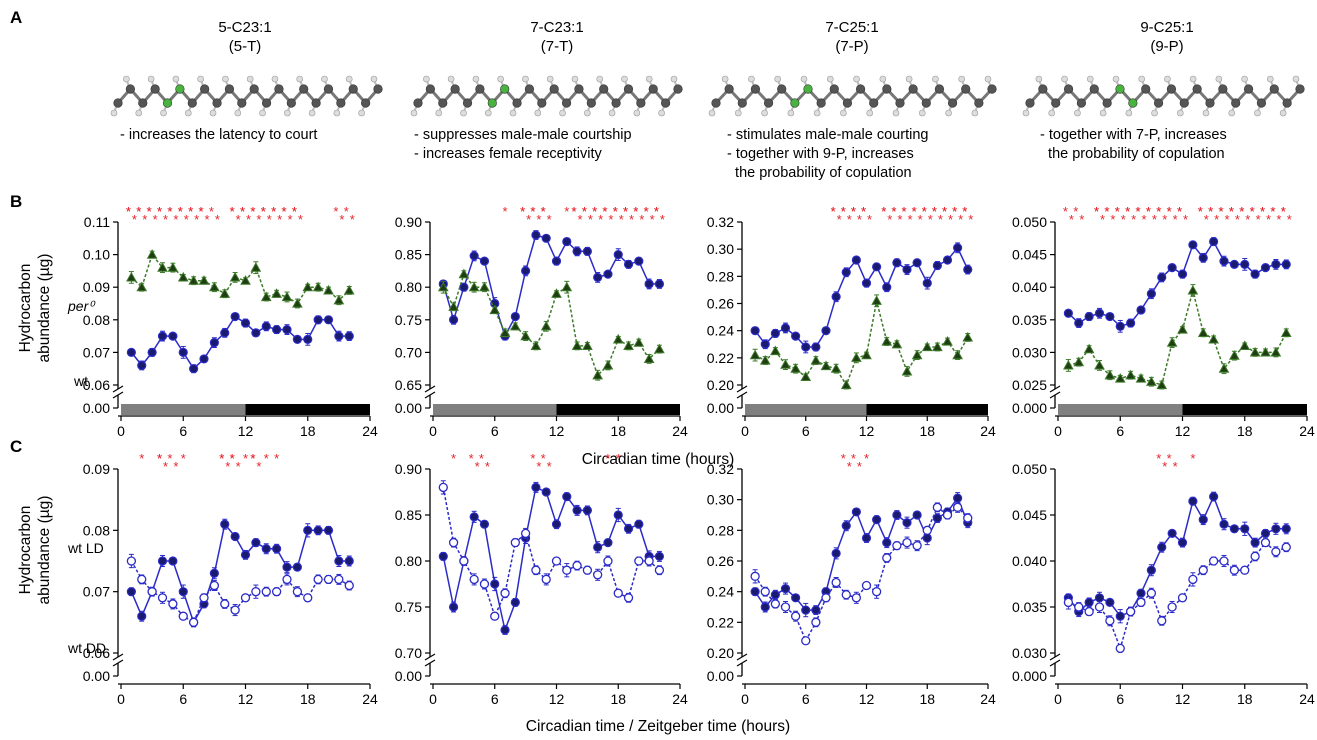 The width and height of the screenshot is (1317, 740). What do you see at coordinates (720, 530) in the screenshot?
I see `y-tick-label: 0.28` at bounding box center [720, 530].